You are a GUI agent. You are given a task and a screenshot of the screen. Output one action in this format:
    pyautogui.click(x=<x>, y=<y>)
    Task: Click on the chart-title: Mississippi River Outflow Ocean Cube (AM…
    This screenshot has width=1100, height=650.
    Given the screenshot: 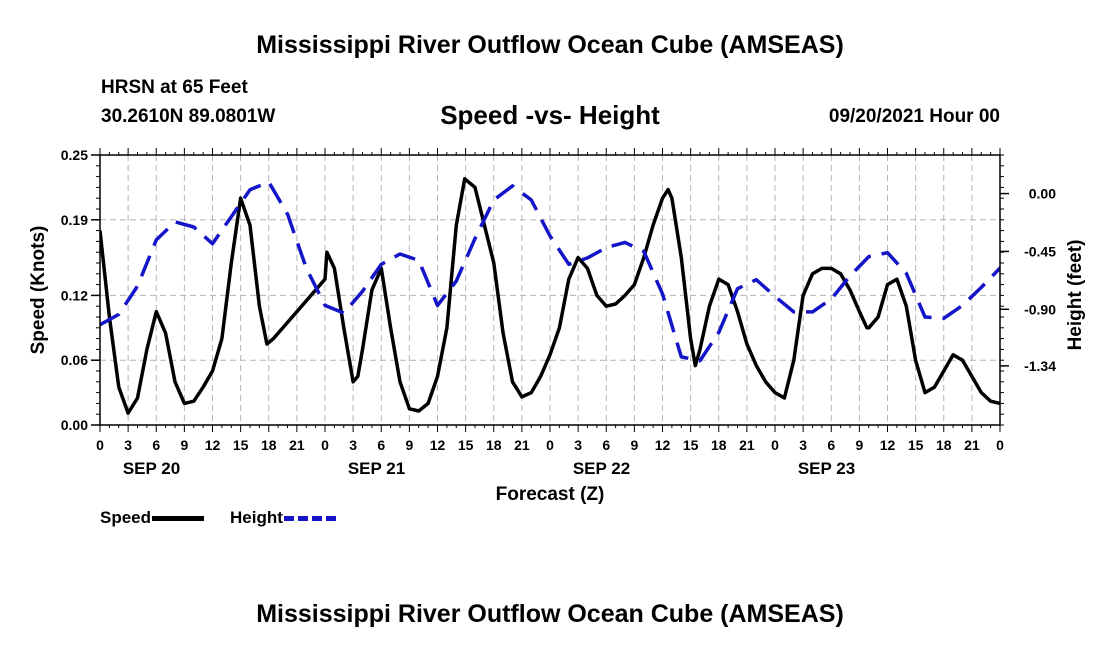 What is the action you would take?
    pyautogui.click(x=550, y=45)
    